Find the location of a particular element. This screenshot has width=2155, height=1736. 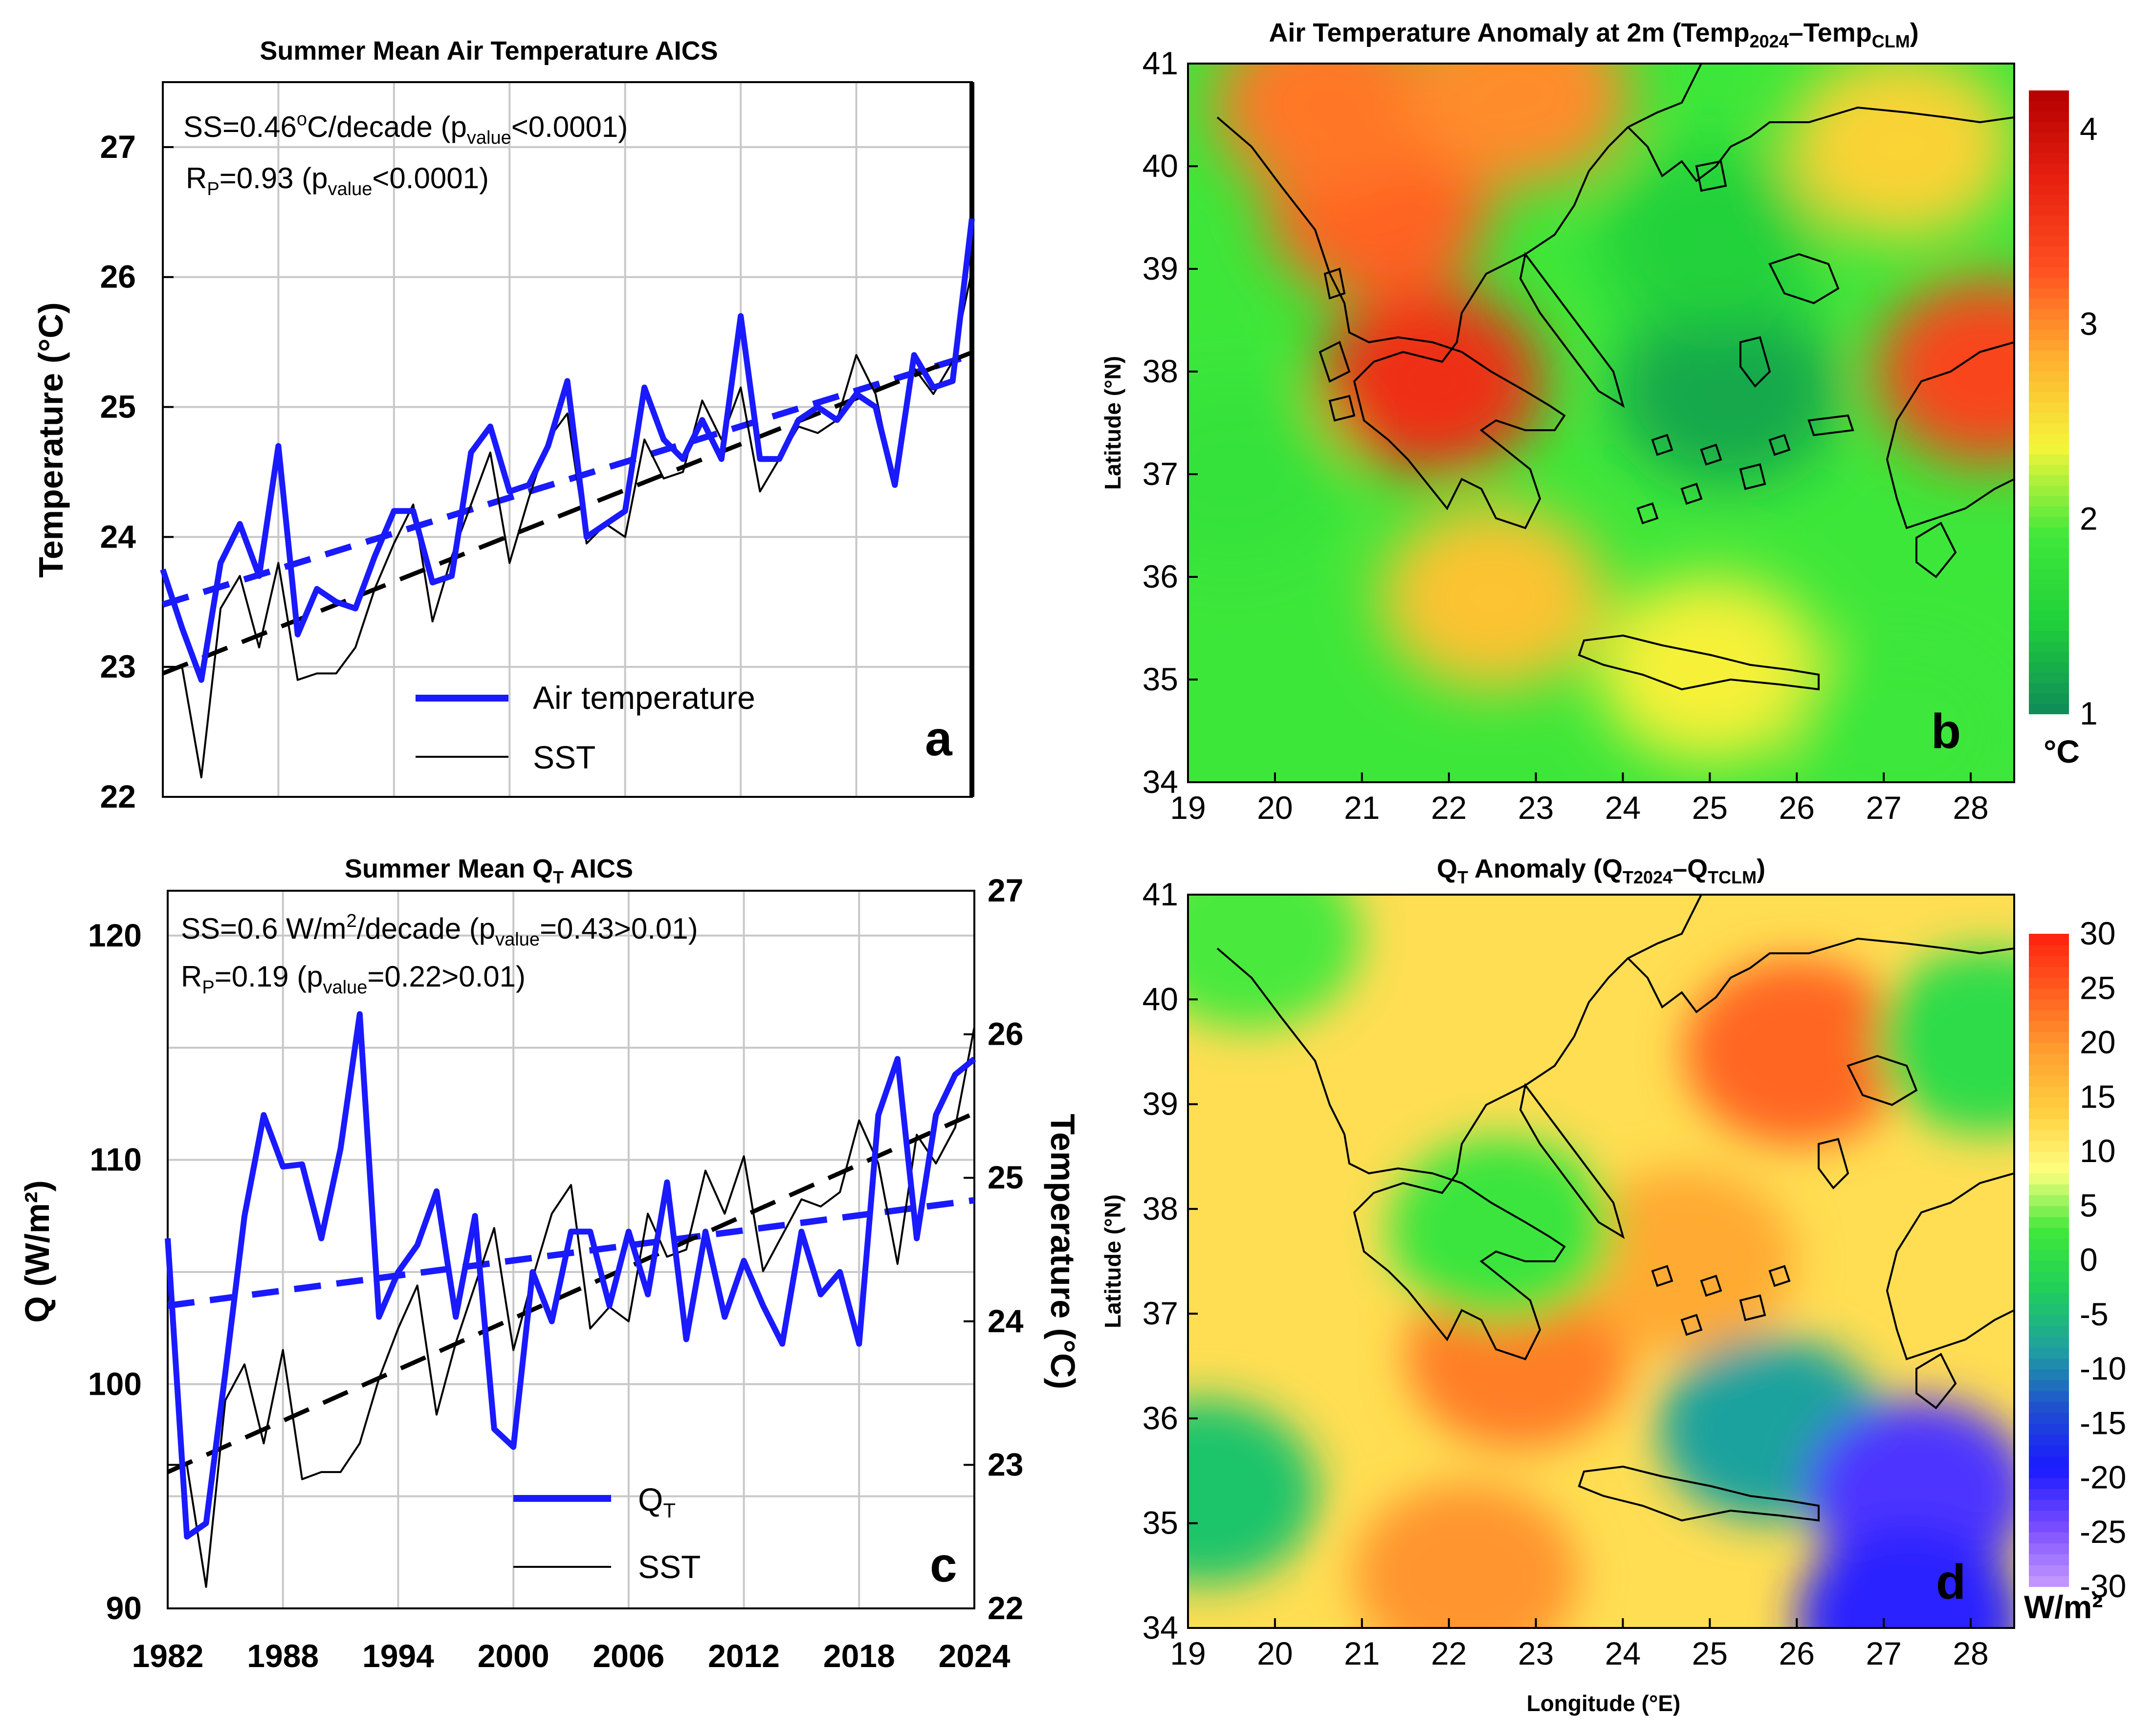

y-tick-label: 34 is located at coordinates (1160, 1627).